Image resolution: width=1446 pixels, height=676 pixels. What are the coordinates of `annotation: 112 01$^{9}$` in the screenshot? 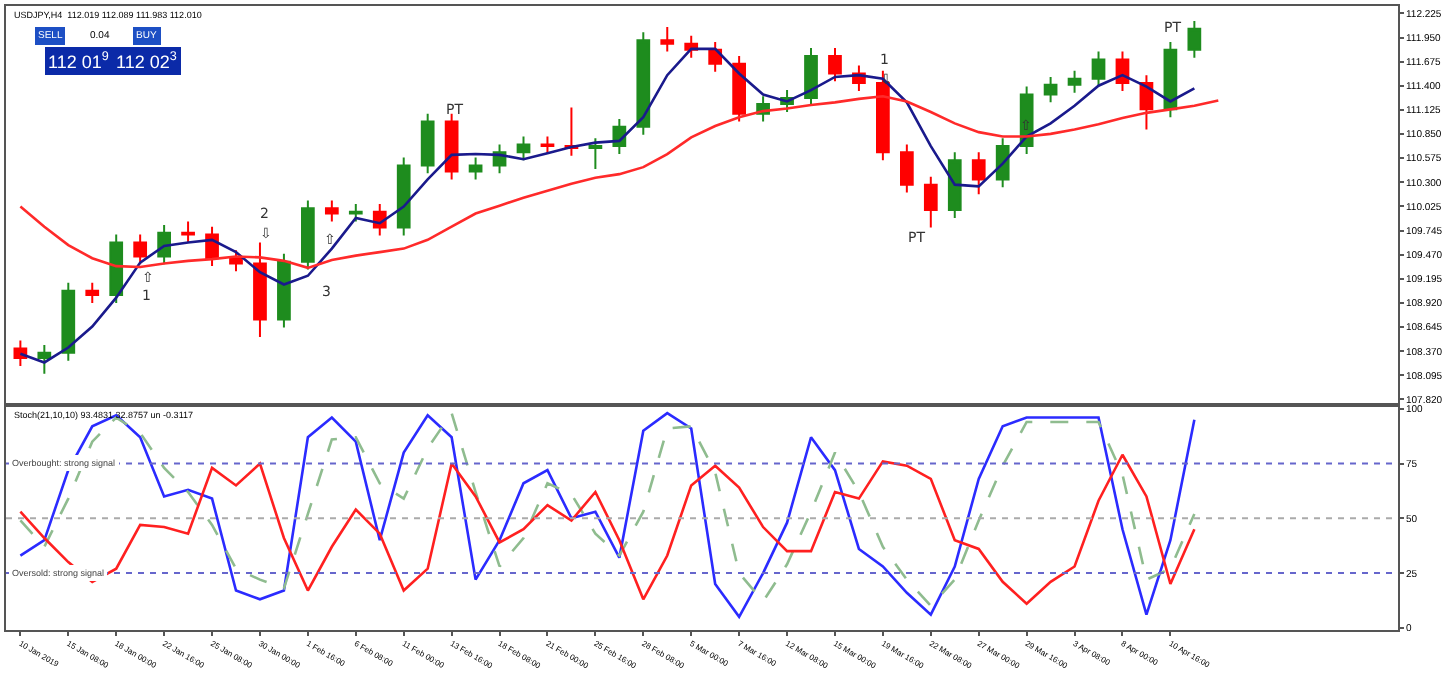 It's located at (79, 61).